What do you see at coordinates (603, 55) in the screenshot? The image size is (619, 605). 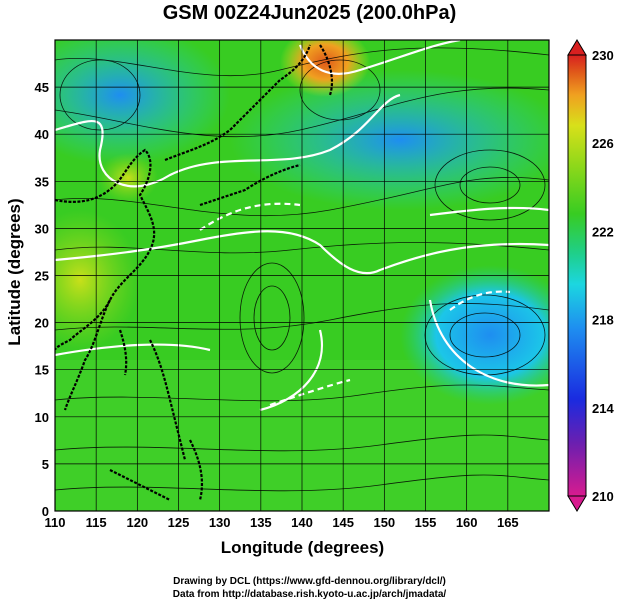 I see `colorbar-tick-label: 230` at bounding box center [603, 55].